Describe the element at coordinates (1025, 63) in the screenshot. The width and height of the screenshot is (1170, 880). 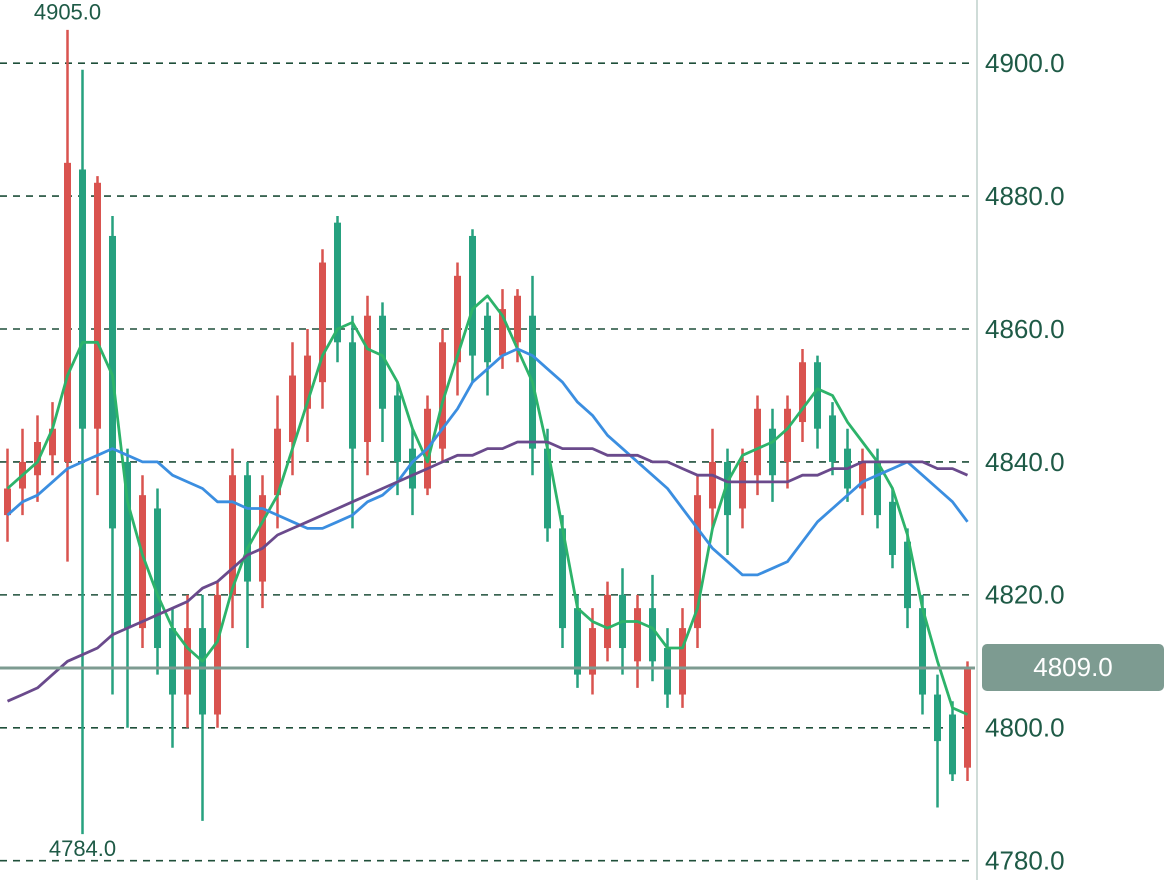
I see `y-tick-label: 4900.0` at that location.